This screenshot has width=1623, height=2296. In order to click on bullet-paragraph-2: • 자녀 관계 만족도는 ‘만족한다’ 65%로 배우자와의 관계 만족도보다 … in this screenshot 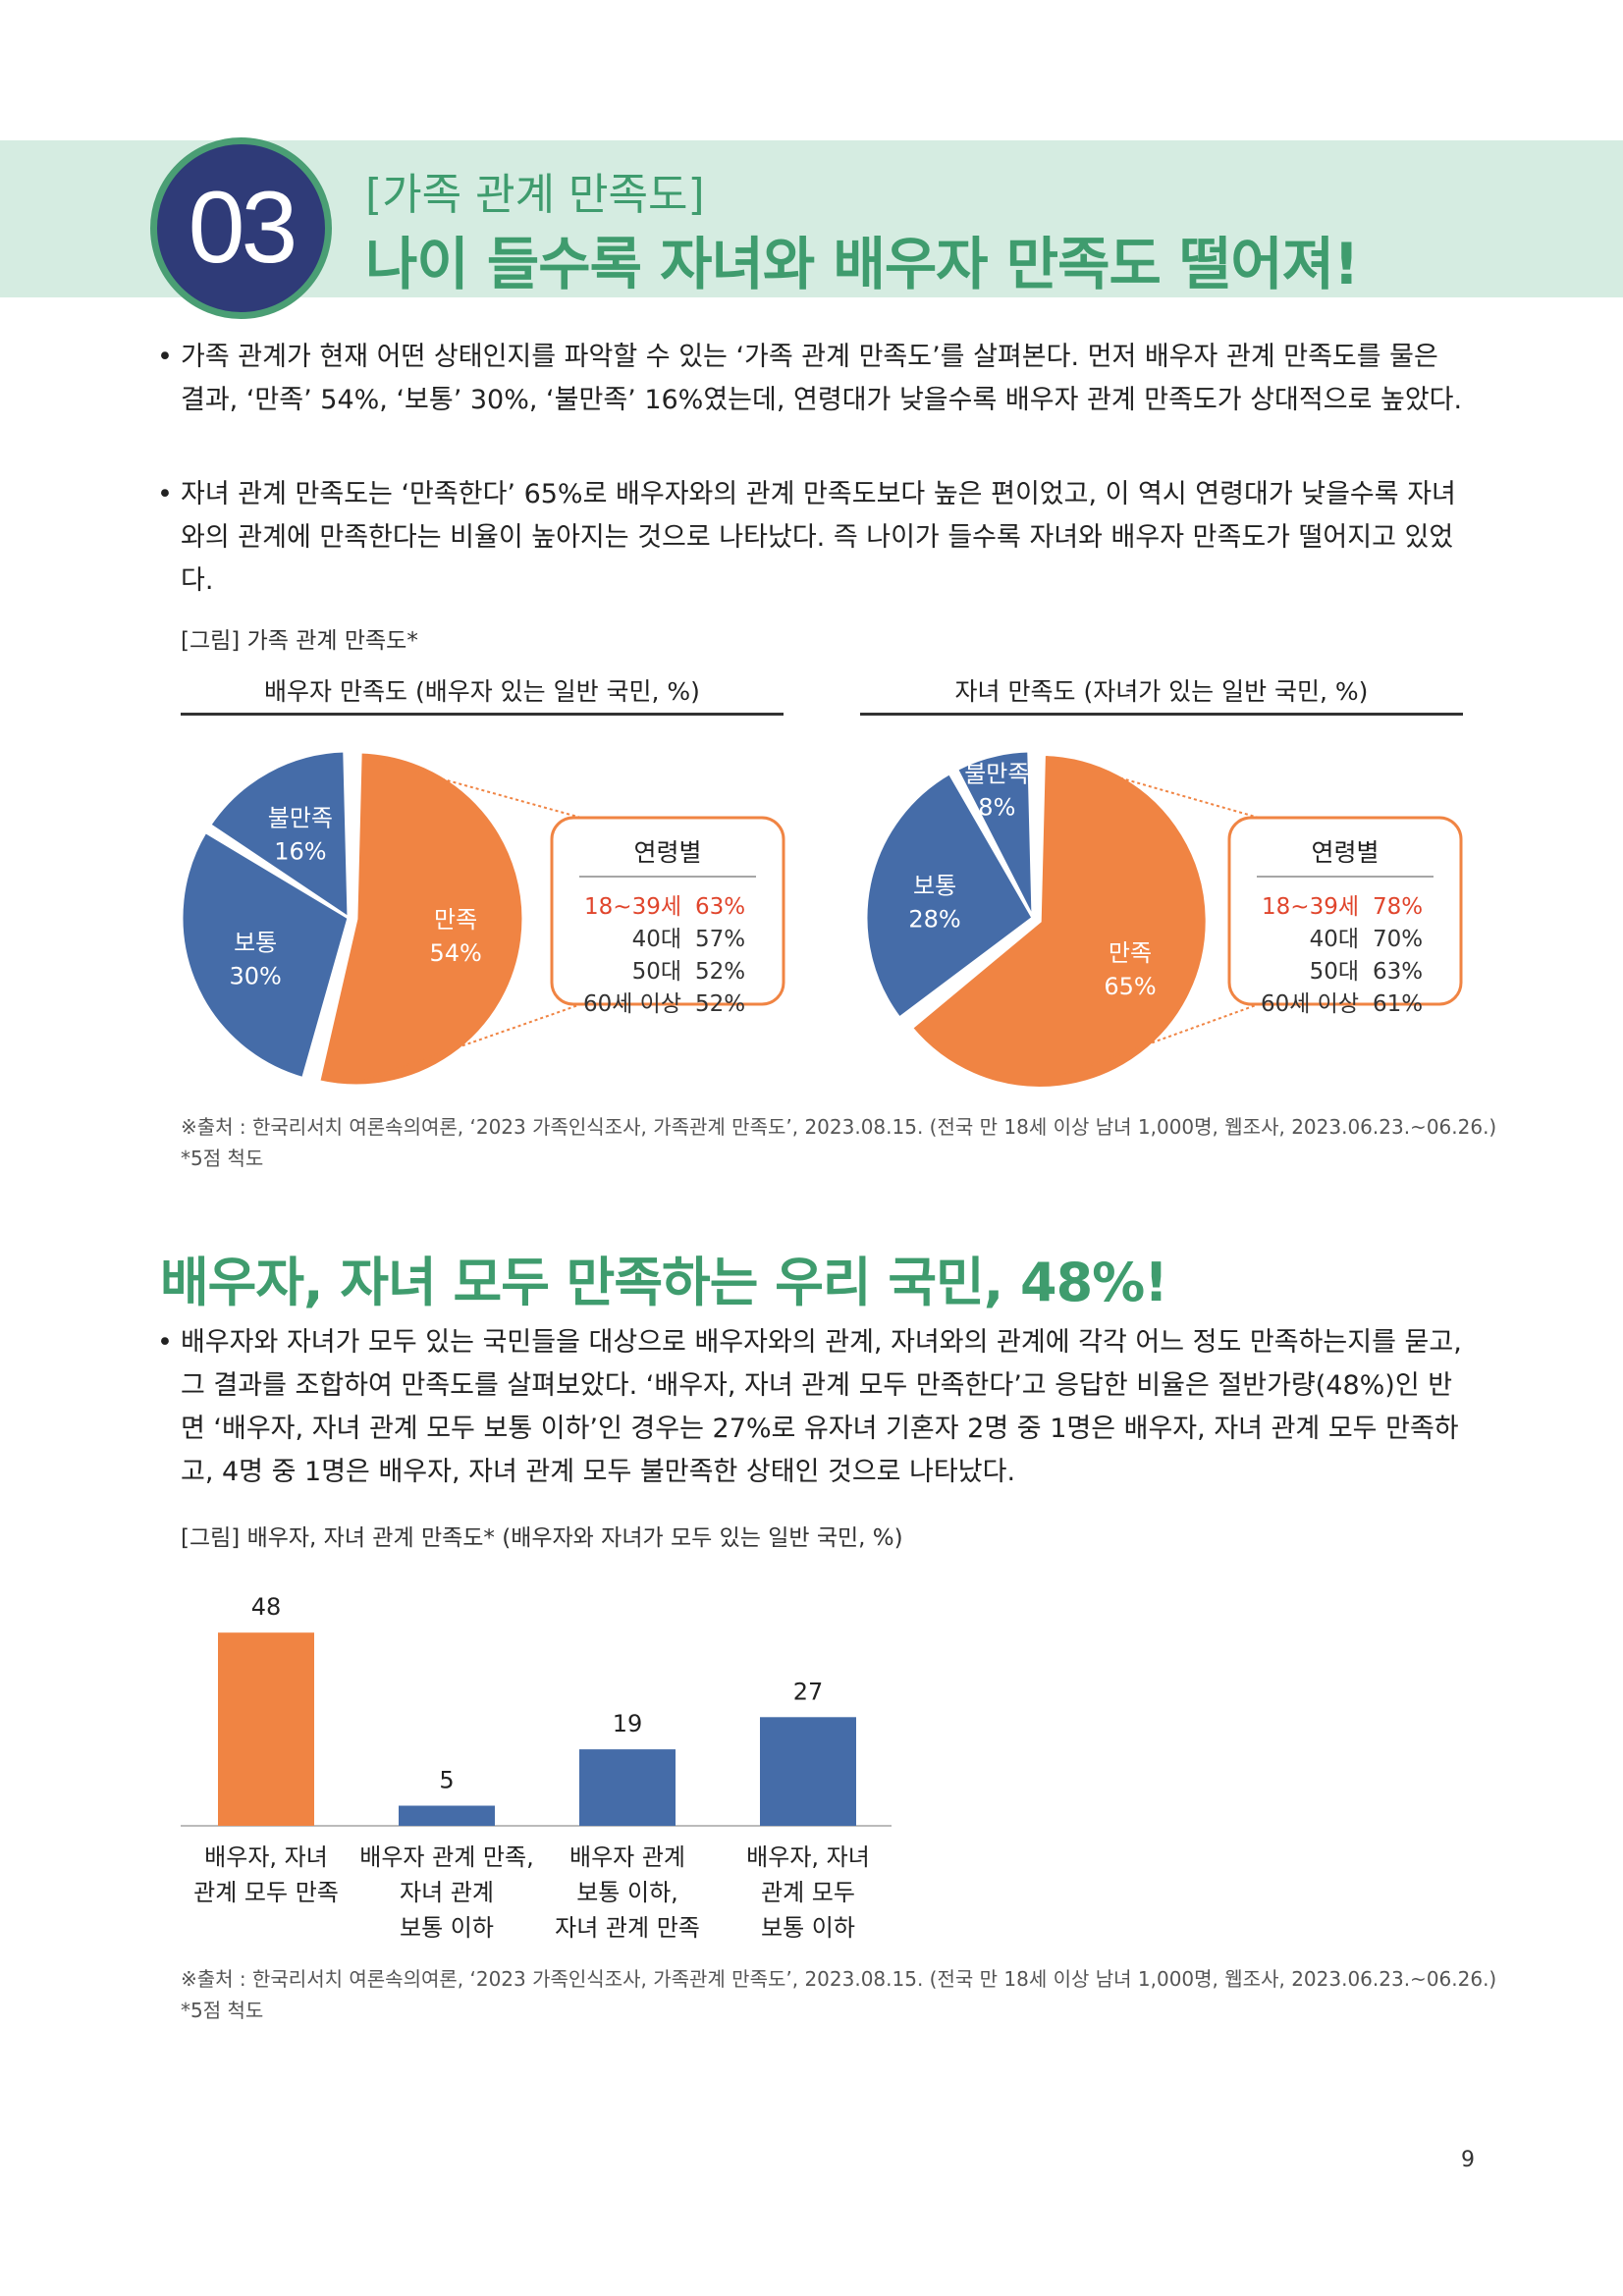, I will do `click(815, 538)`.